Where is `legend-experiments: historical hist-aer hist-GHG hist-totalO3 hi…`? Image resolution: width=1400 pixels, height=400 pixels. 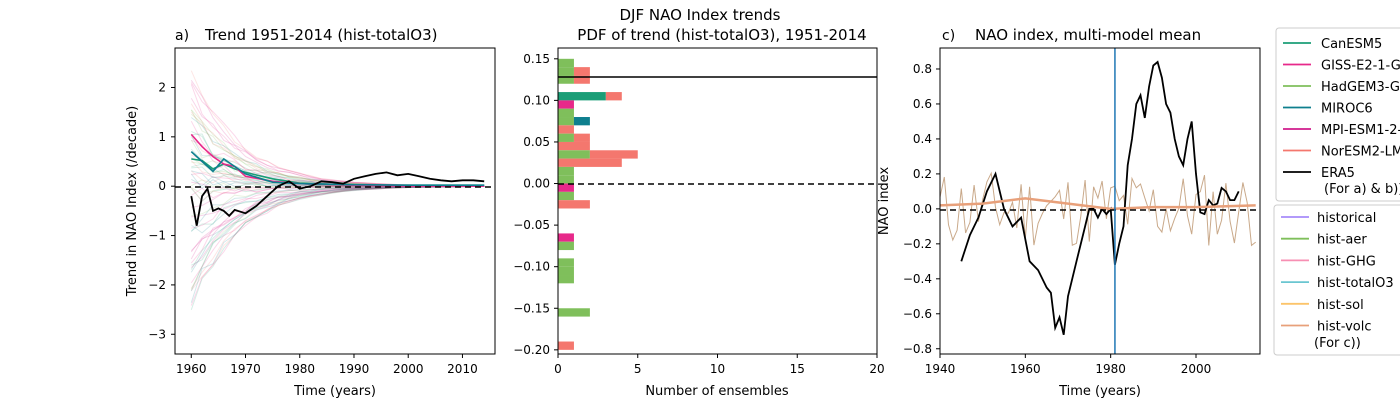 legend-experiments: historical hist-aer hist-GHG hist-totalO3 hi… is located at coordinates (1336, 280).